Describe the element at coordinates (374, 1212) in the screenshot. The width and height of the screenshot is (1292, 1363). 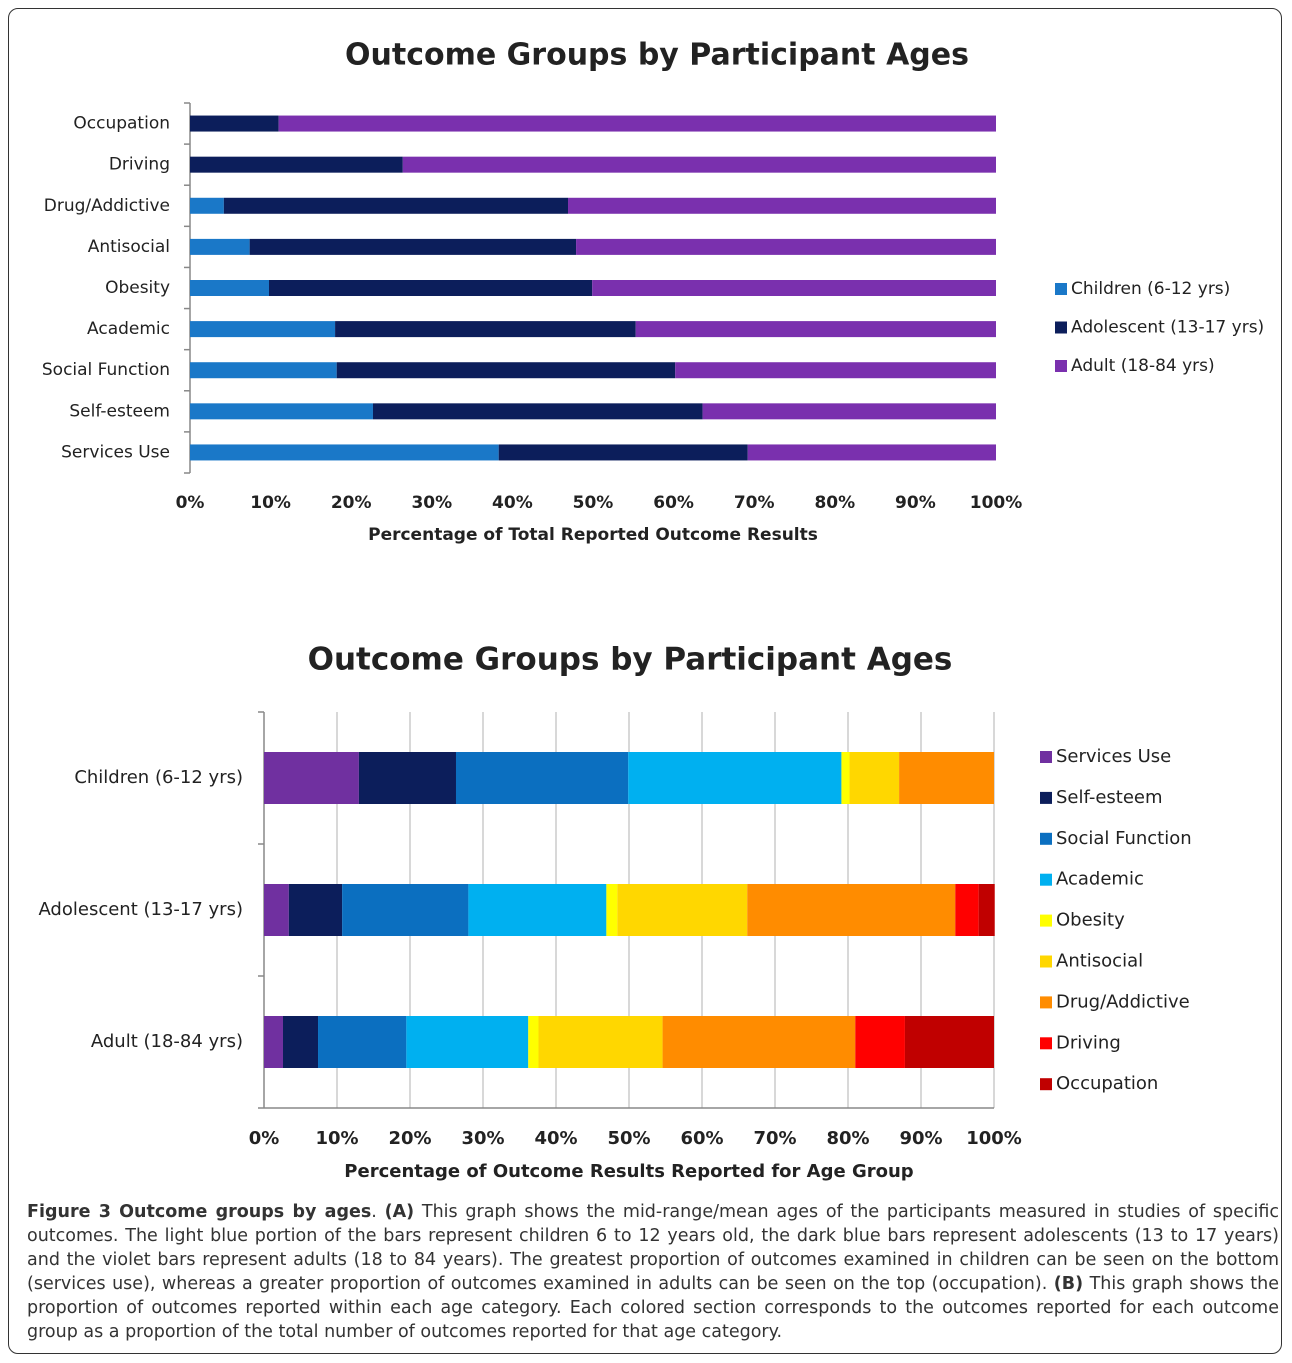
I see `caption-label-end: .` at that location.